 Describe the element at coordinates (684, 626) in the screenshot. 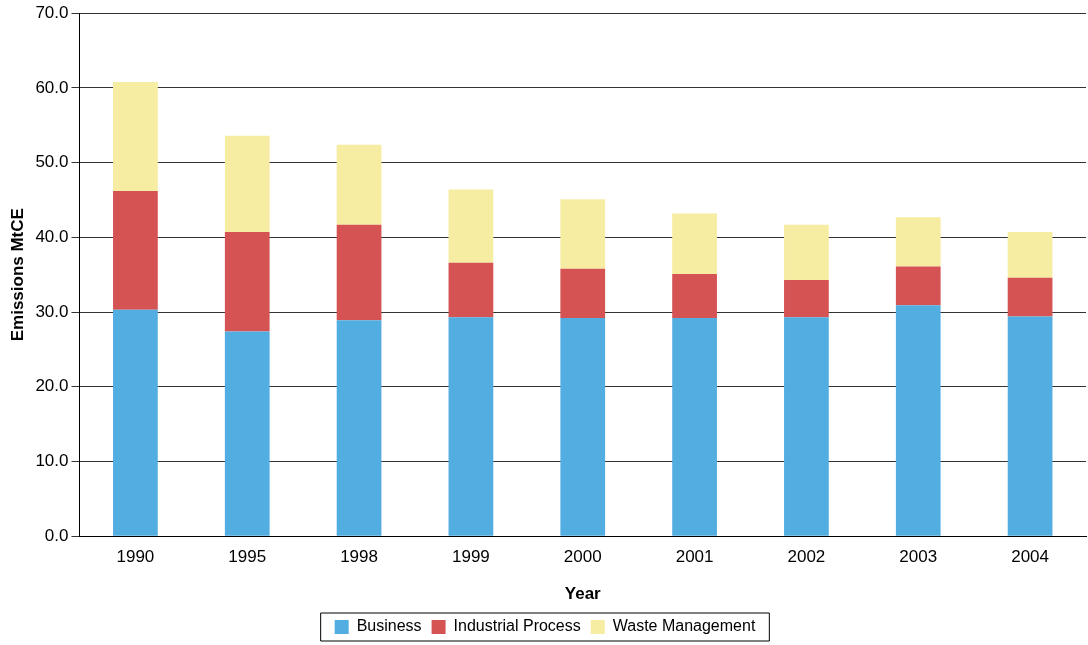

I see `legend-label: Waste Management` at that location.